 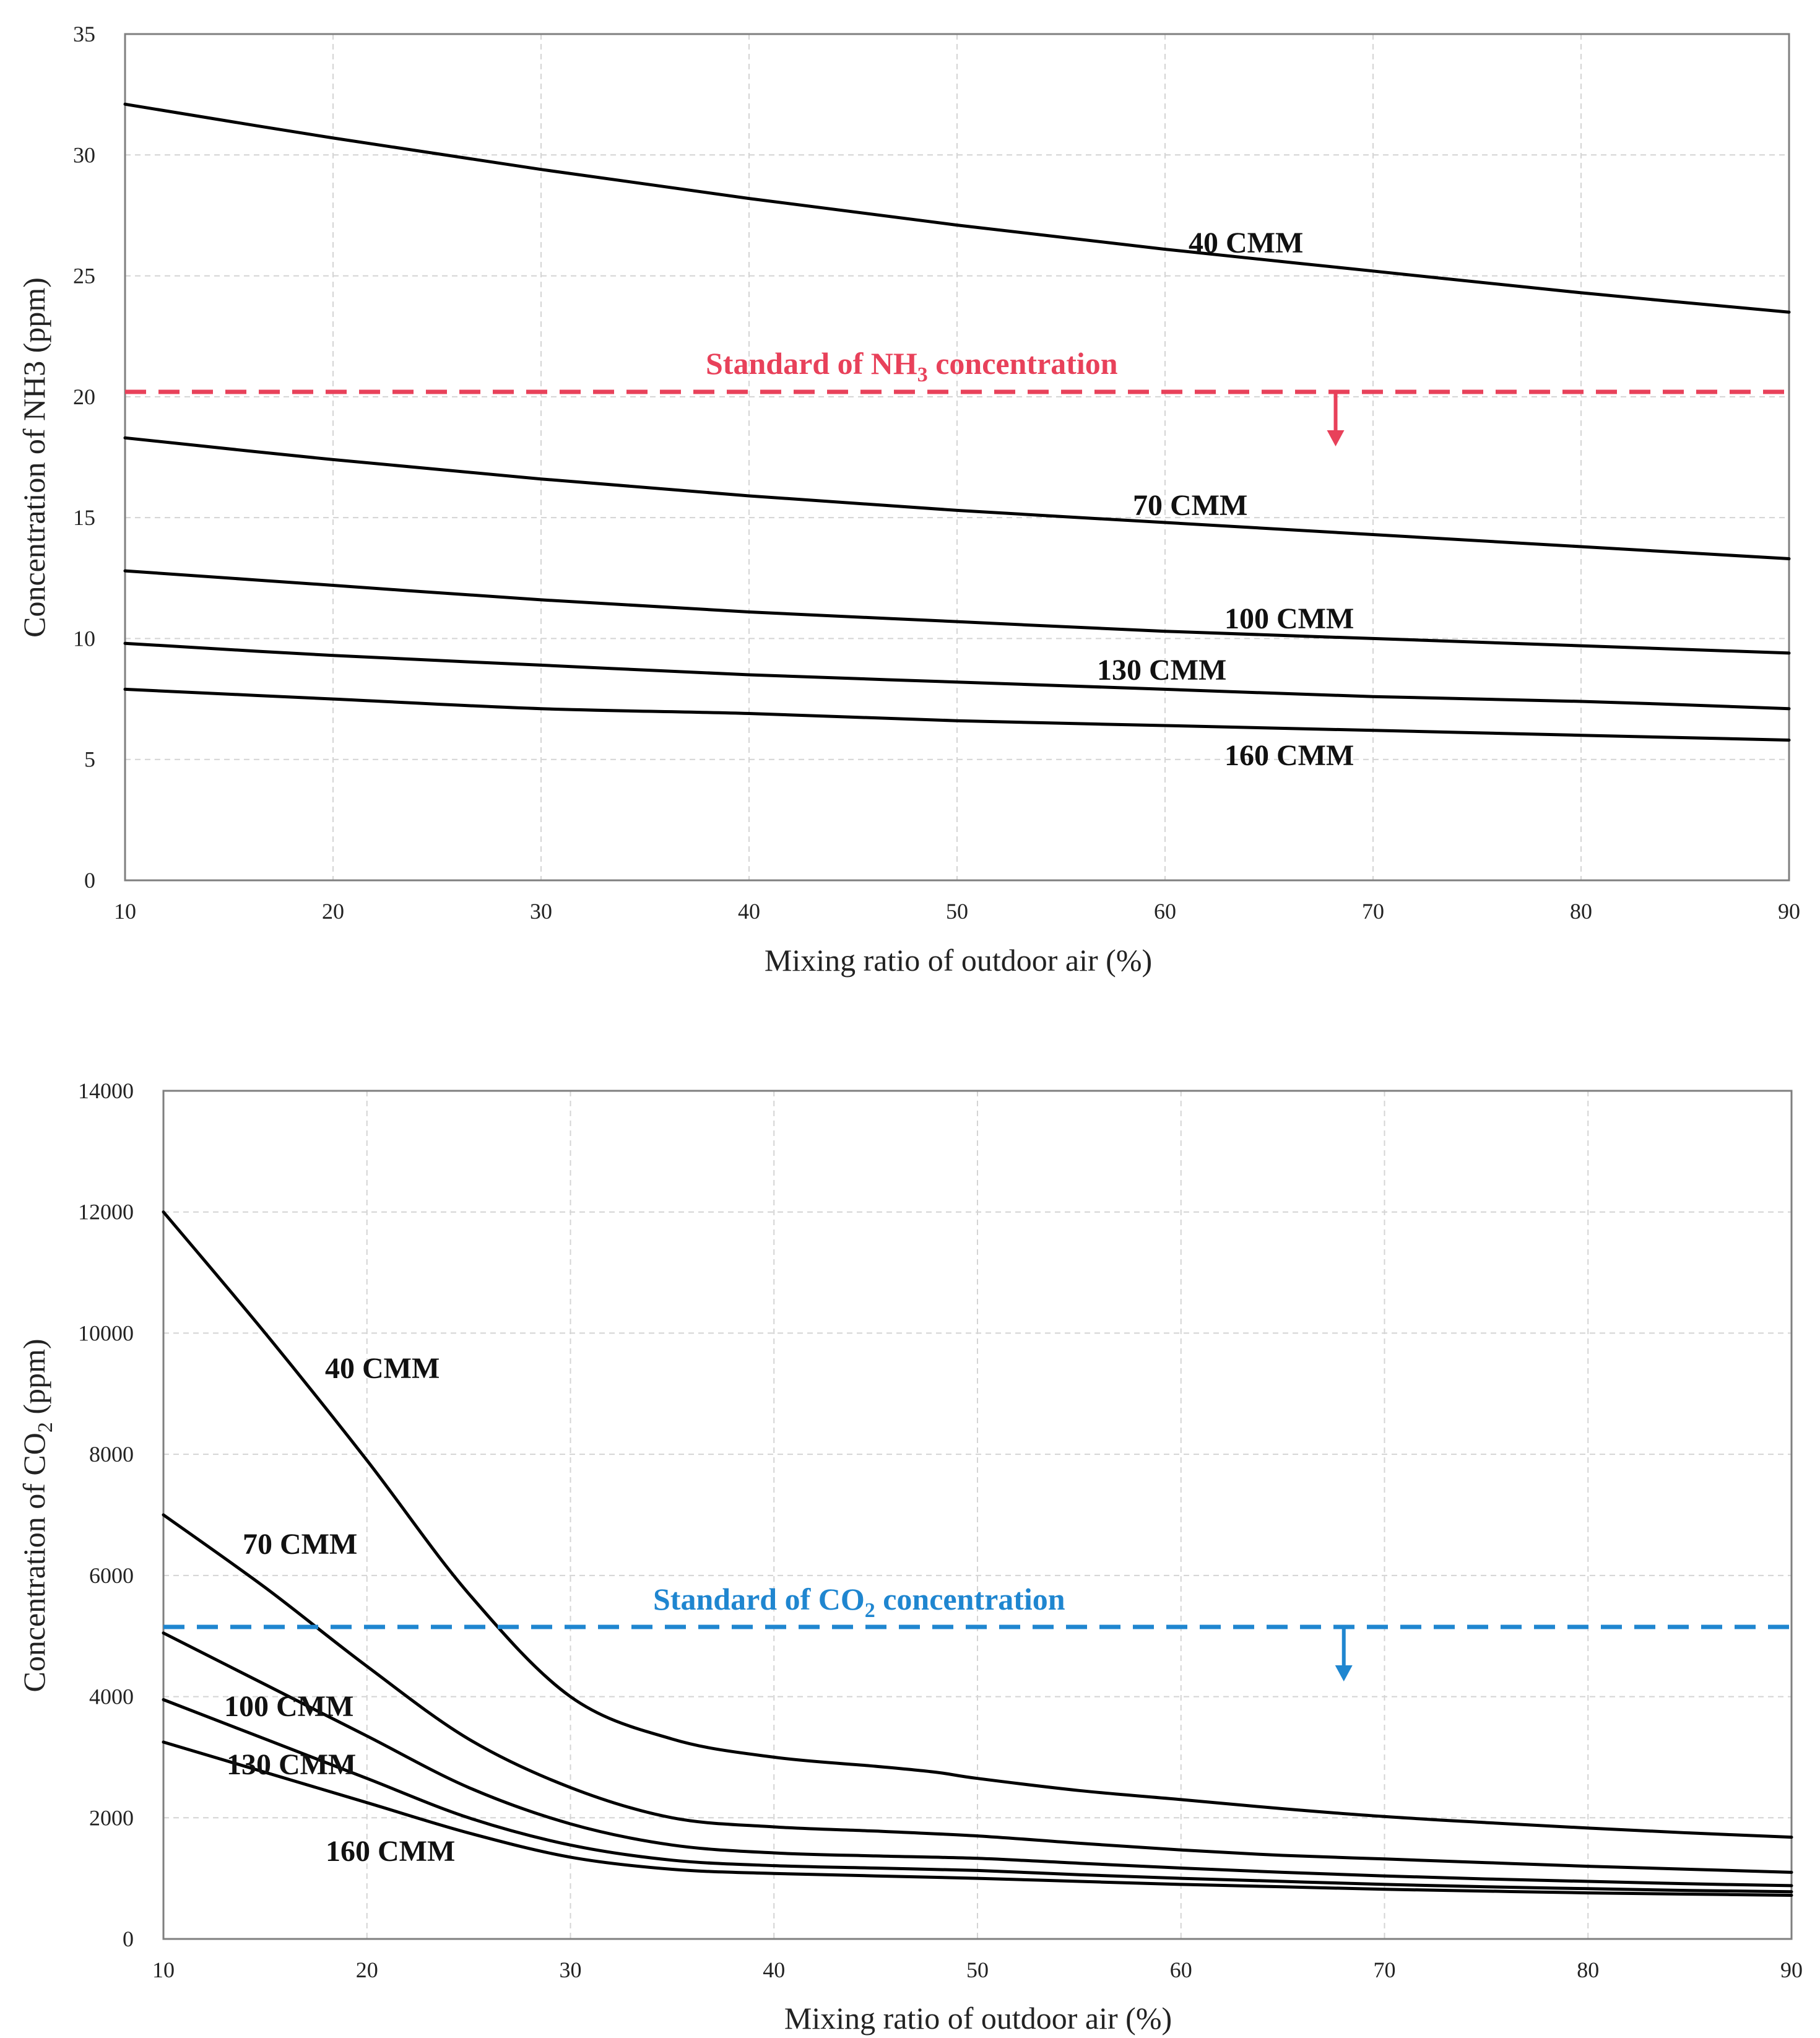 I want to click on co2-x-axis-label: Mixing ratio of outdoor air (%), so click(x=978, y=2018).